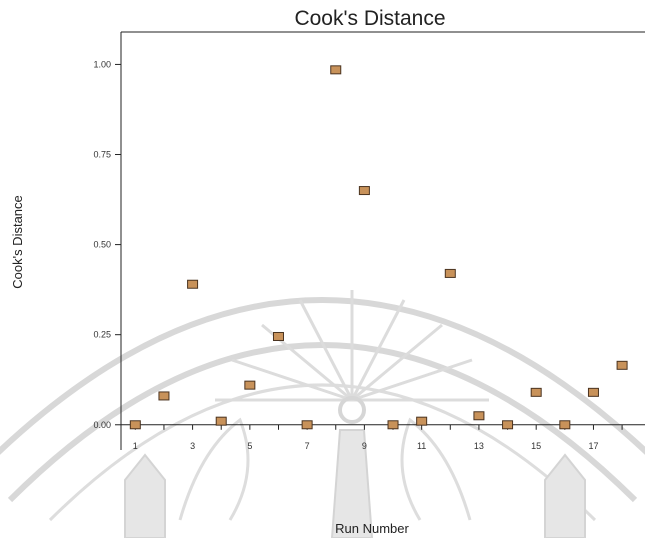 The width and height of the screenshot is (645, 538). What do you see at coordinates (378, 437) in the screenshot?
I see `x-ticks: 1 3 5 7 9 11 13 15 17` at bounding box center [378, 437].